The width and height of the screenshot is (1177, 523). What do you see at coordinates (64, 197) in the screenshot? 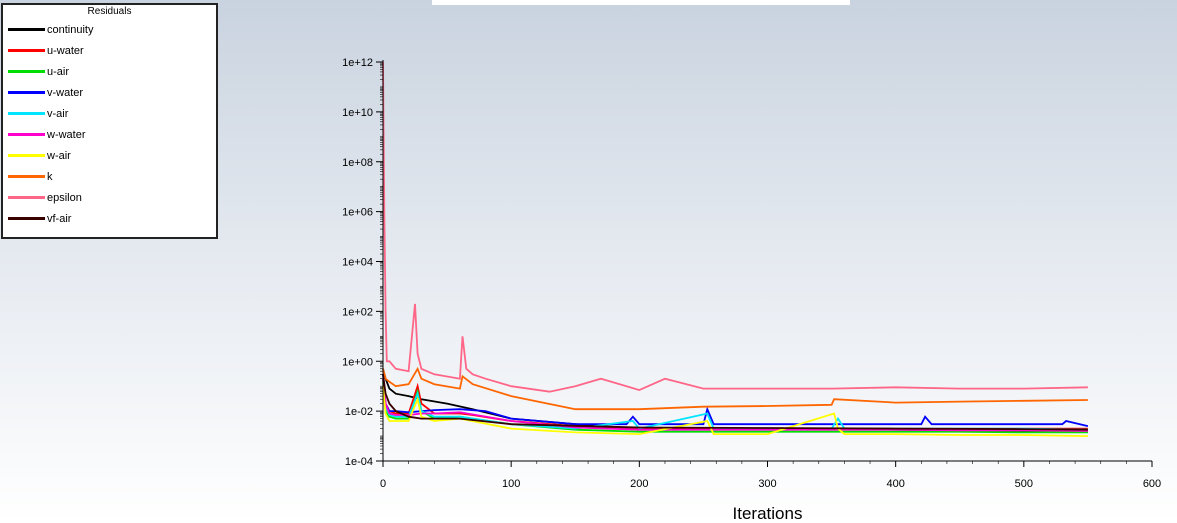
I see `legend-label: epsilon` at bounding box center [64, 197].